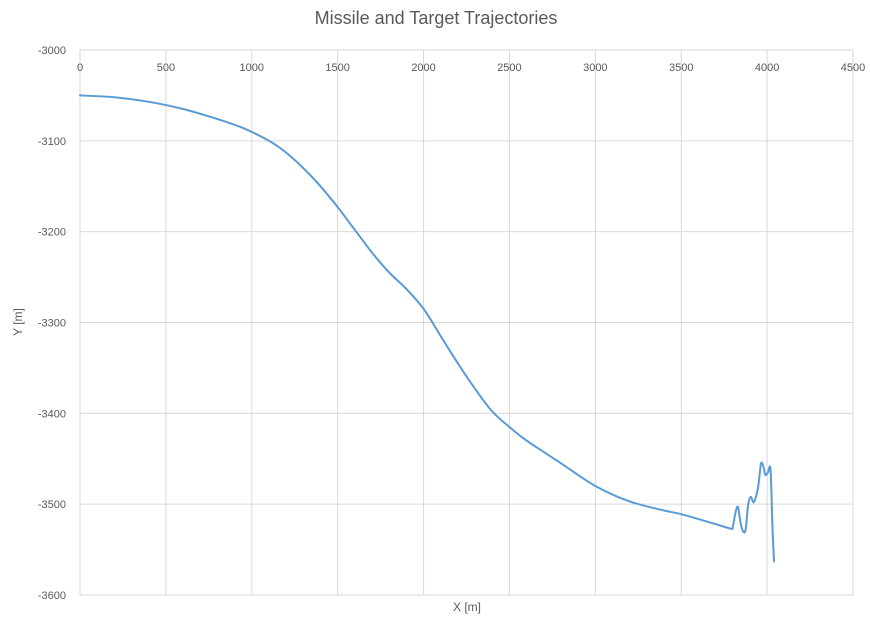 The image size is (870, 623). I want to click on x-tick-label: 1000, so click(252, 68).